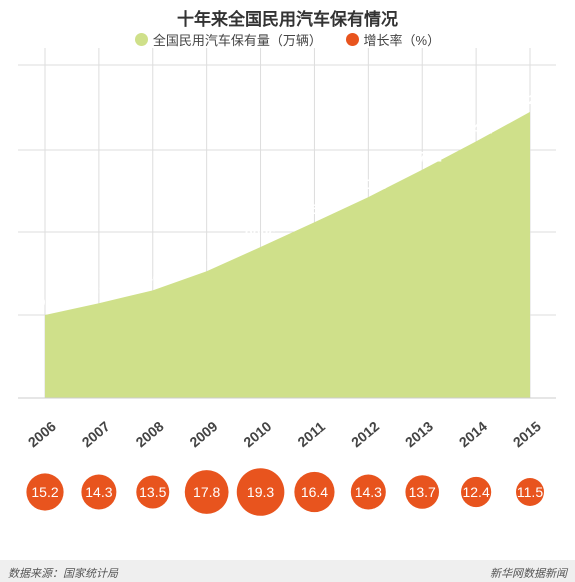 The height and width of the screenshot is (582, 575). I want to click on data-label-ownership: 4985, so click(45, 302).